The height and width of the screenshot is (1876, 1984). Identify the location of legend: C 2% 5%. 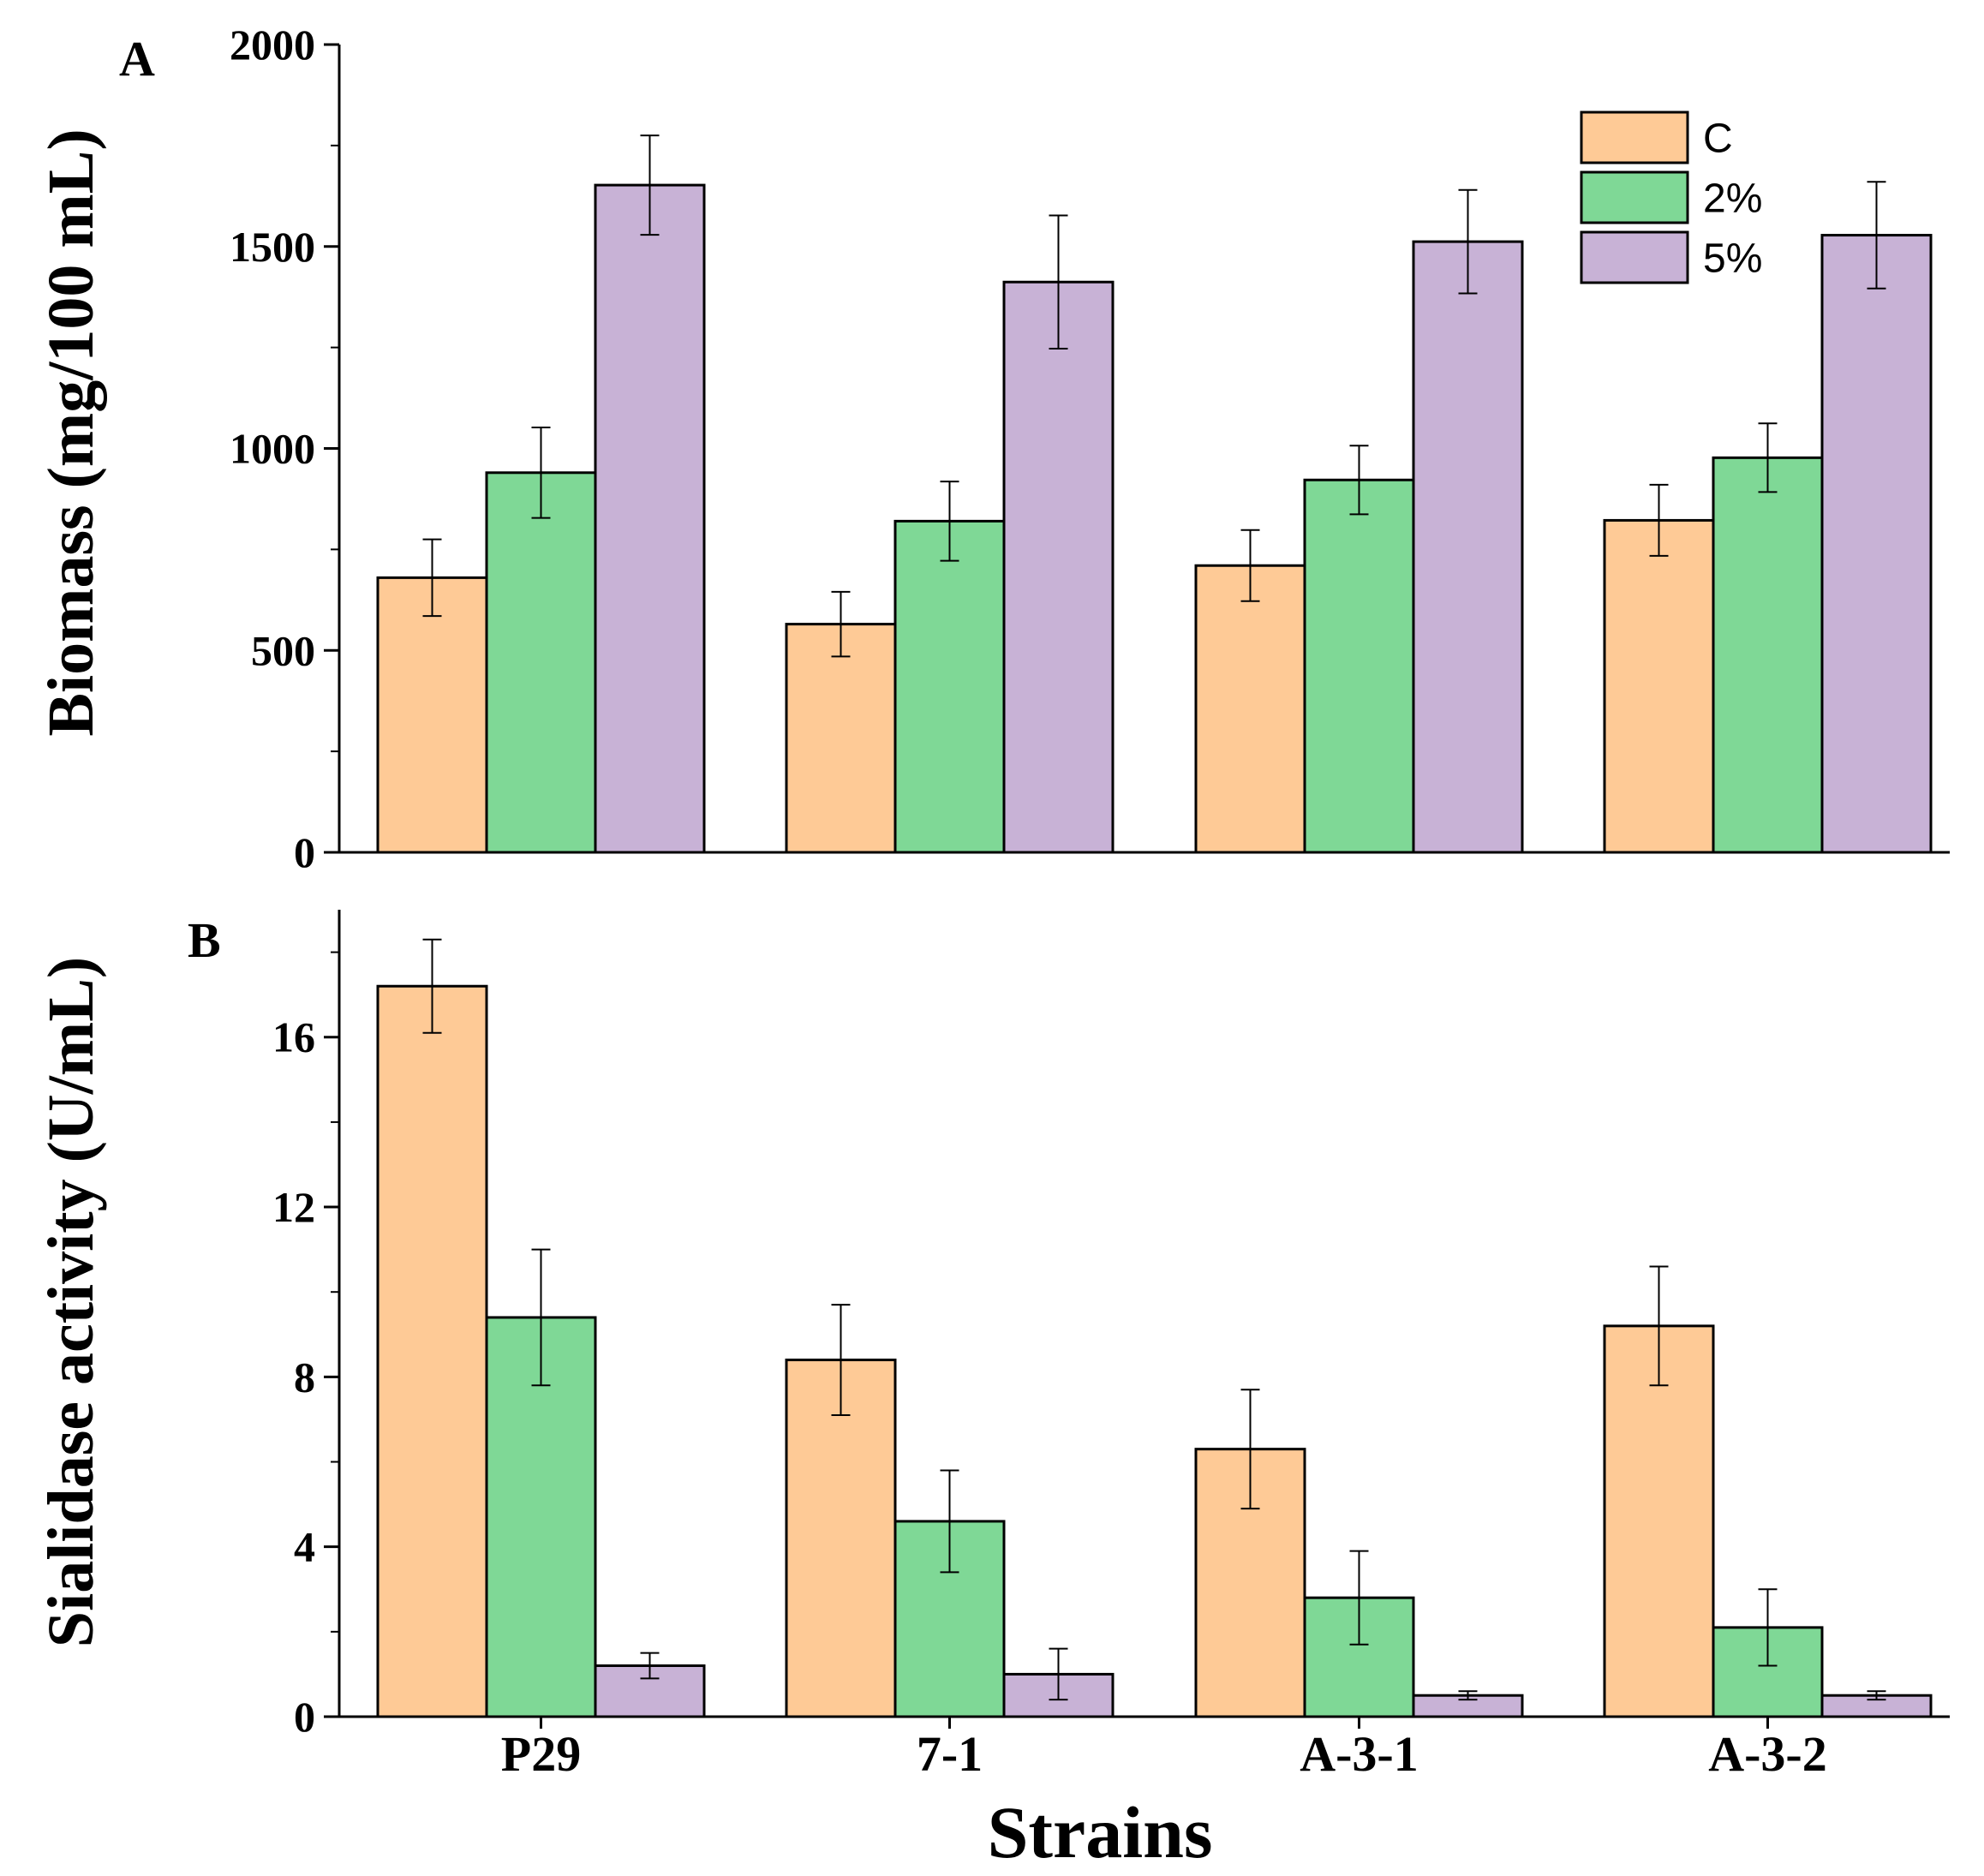
(1671, 197).